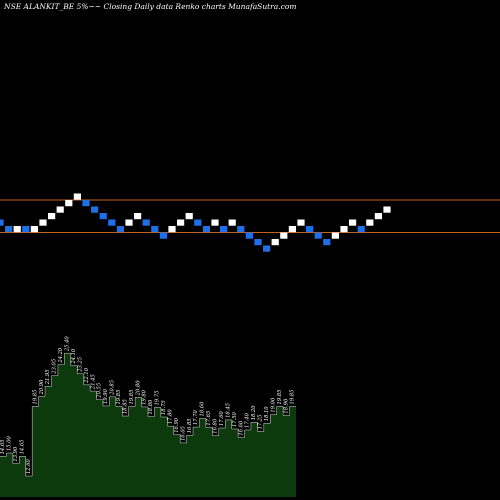  What do you see at coordinates (93, 382) in the screenshot?
I see `price-label: 21.45` at bounding box center [93, 382].